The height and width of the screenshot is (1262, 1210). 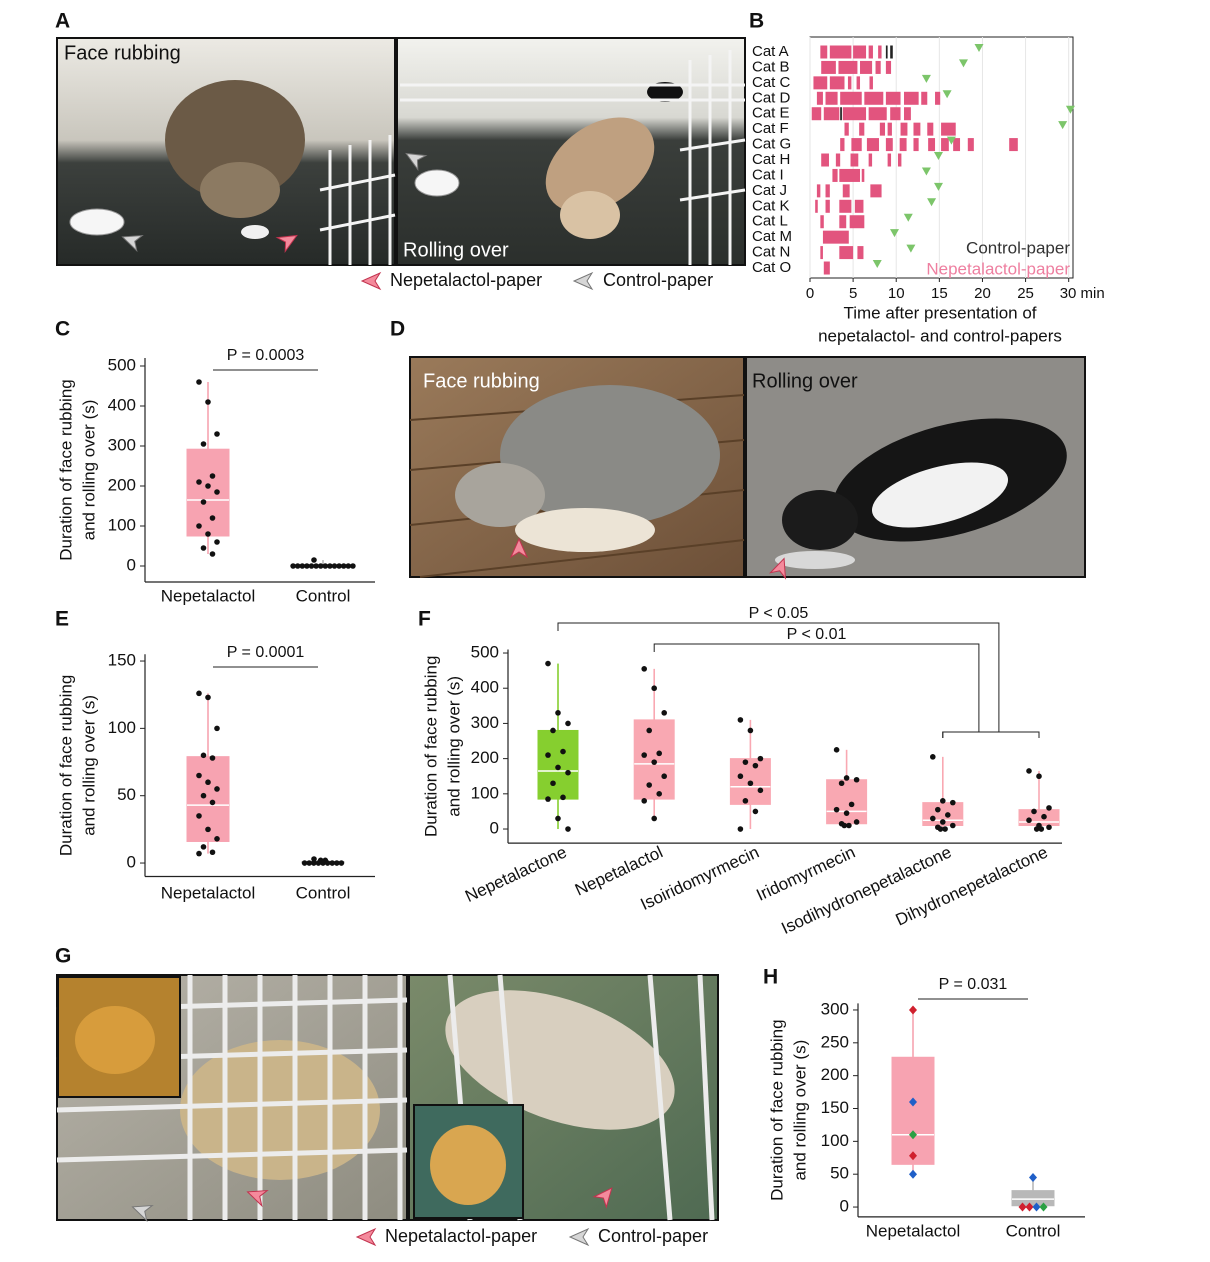 I want to click on row-label: Cat H, so click(x=771, y=159).